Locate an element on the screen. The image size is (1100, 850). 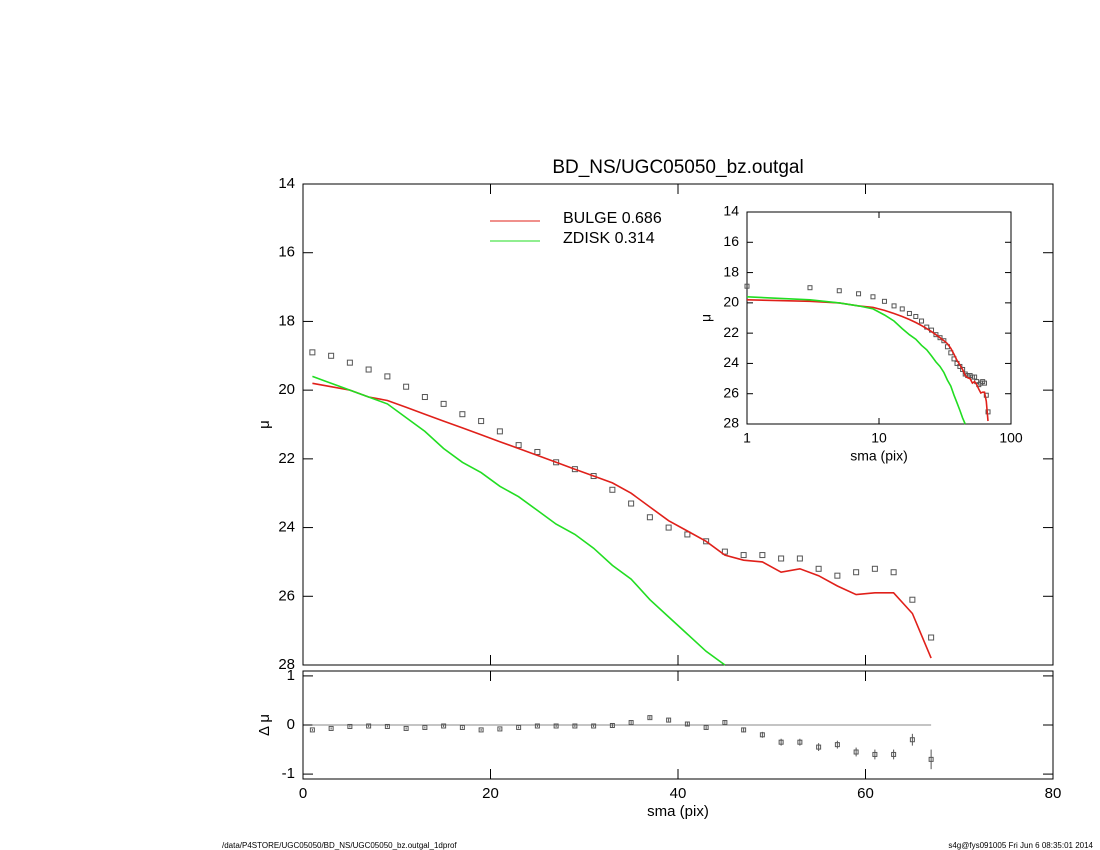
x-tick-label: 60 is located at coordinates (865, 793).